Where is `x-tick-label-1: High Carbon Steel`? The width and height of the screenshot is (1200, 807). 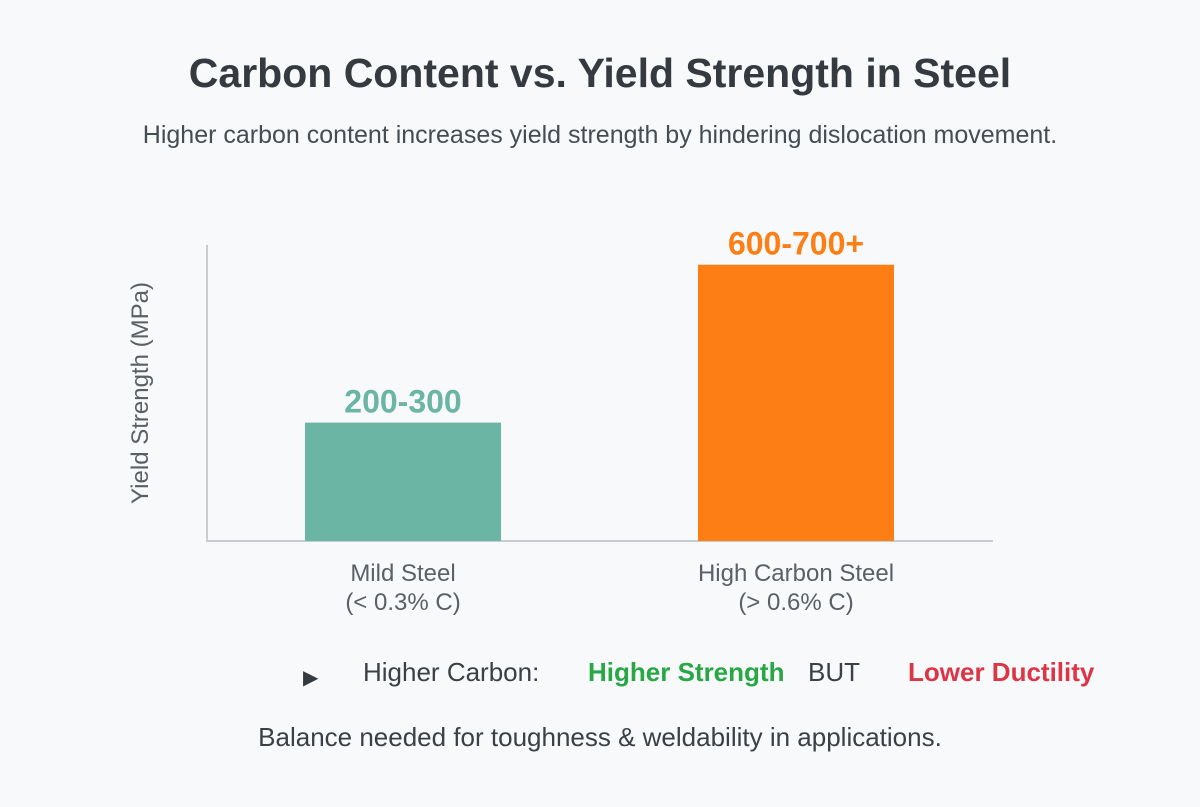 x-tick-label-1: High Carbon Steel is located at coordinates (796, 573).